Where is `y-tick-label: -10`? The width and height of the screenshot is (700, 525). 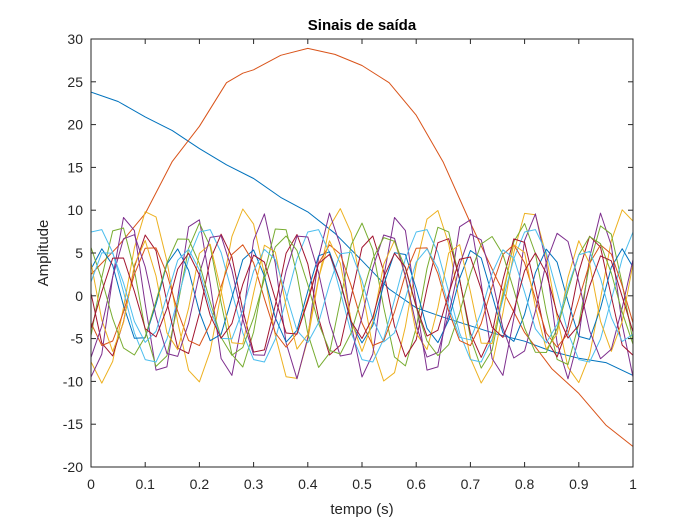
y-tick-label: -10 is located at coordinates (73, 381).